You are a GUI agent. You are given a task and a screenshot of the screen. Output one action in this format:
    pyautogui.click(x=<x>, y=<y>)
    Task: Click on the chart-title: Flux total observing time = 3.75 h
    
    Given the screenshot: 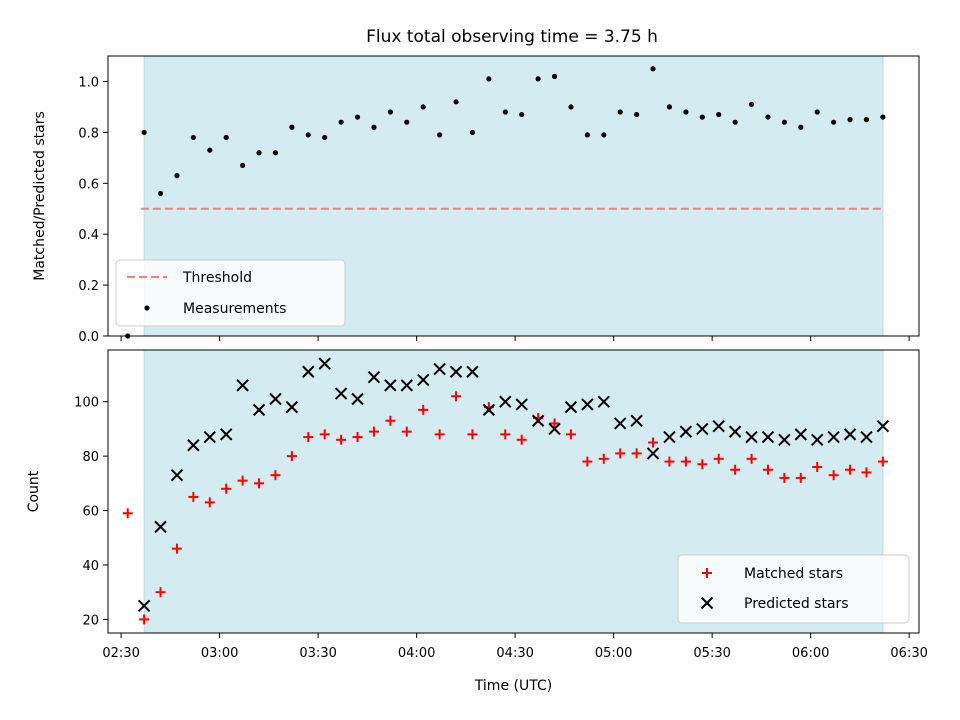 What is the action you would take?
    pyautogui.click(x=512, y=37)
    